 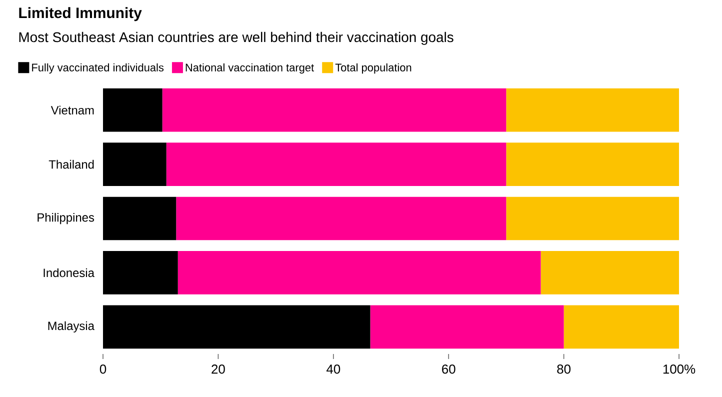 I want to click on y-tick-label: Malaysia, so click(x=71, y=326).